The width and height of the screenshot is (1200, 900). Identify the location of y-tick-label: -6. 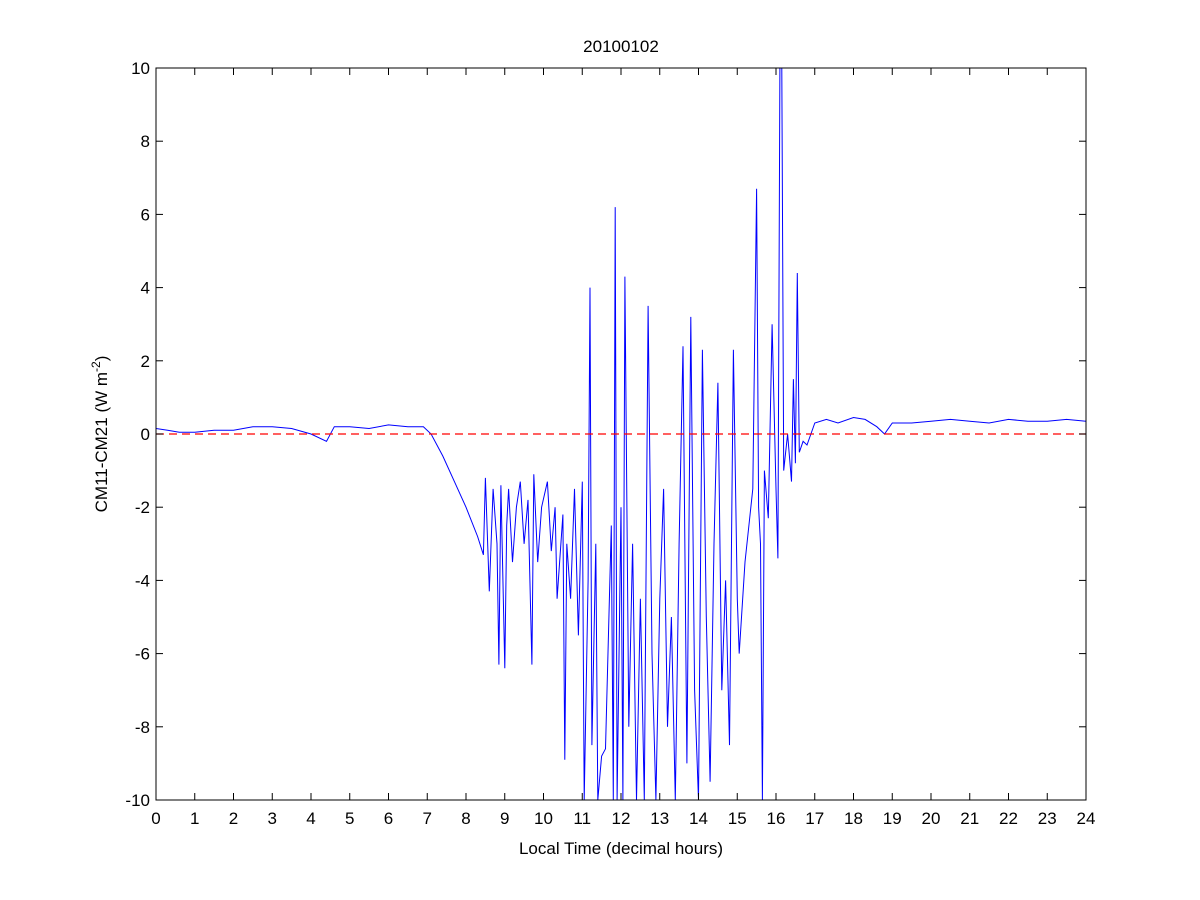
(142, 654).